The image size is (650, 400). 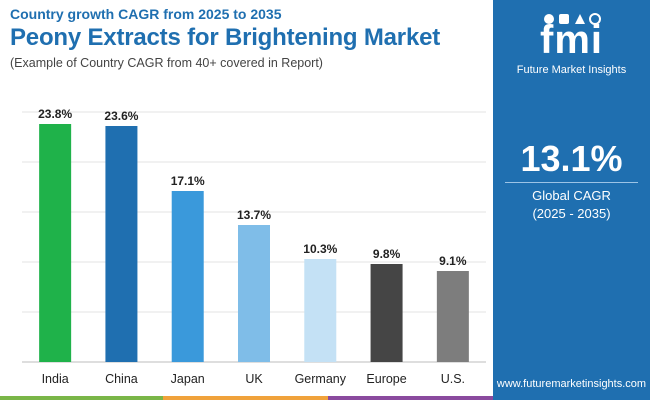 I want to click on bar-japan, so click(x=187, y=276).